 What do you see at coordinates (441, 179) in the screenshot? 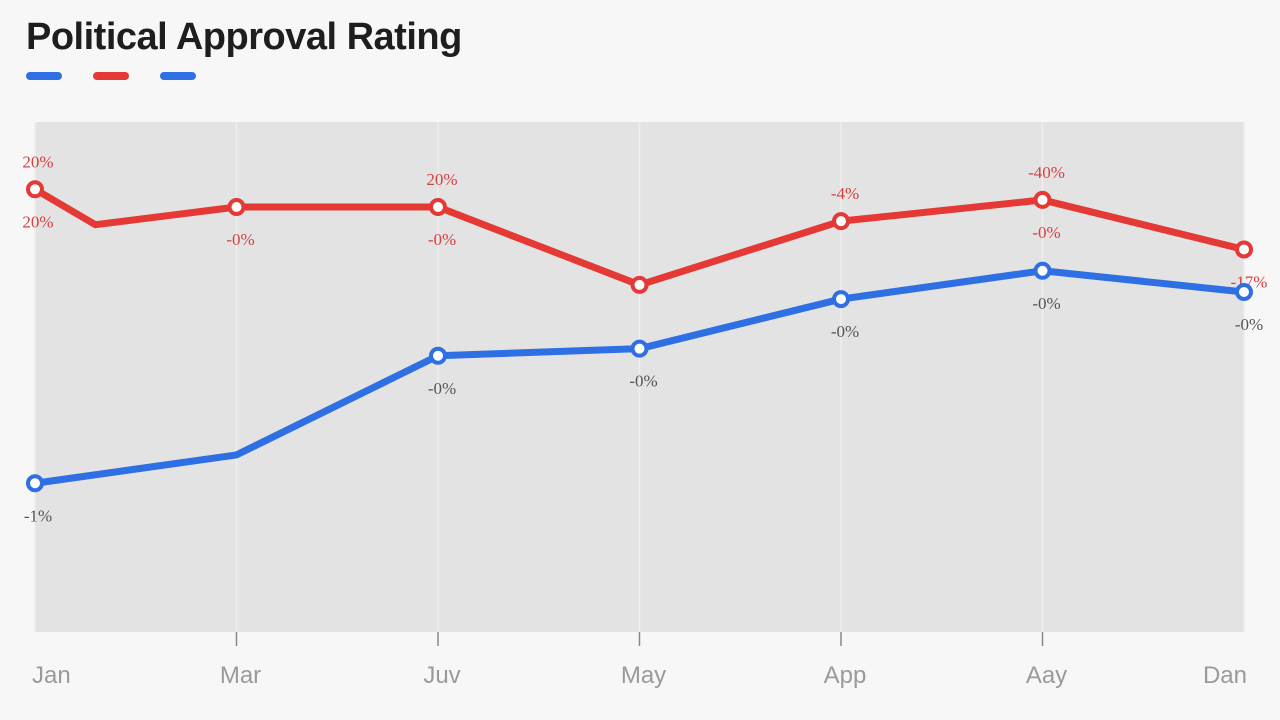
I see `series-1-data-label-4: 20%` at bounding box center [441, 179].